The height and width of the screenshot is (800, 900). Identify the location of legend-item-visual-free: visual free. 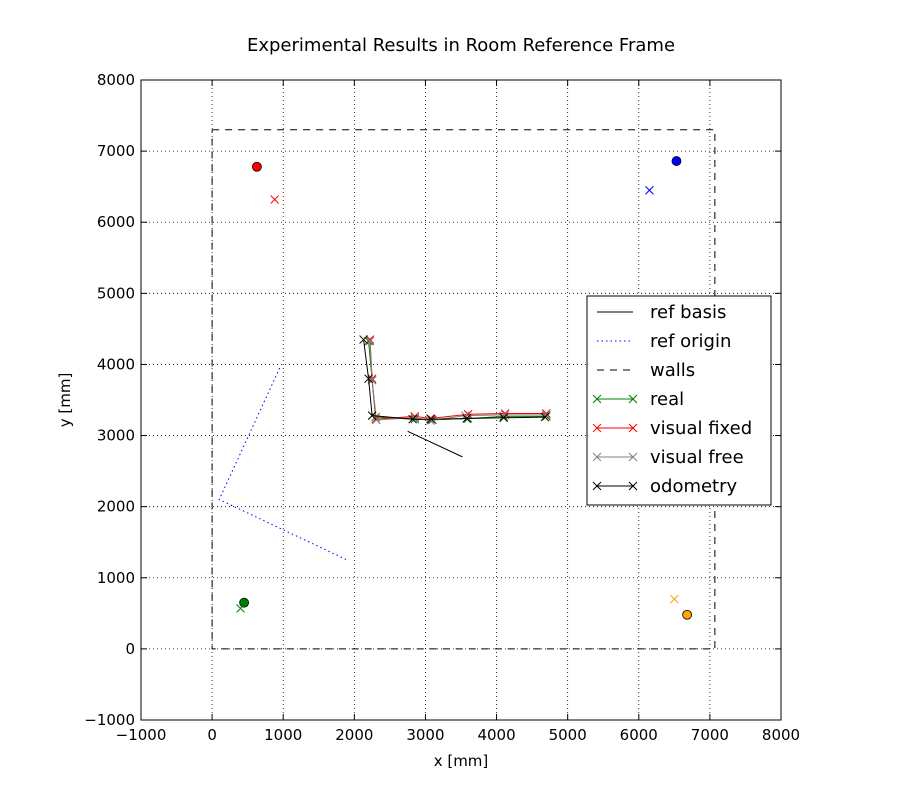
(668, 457).